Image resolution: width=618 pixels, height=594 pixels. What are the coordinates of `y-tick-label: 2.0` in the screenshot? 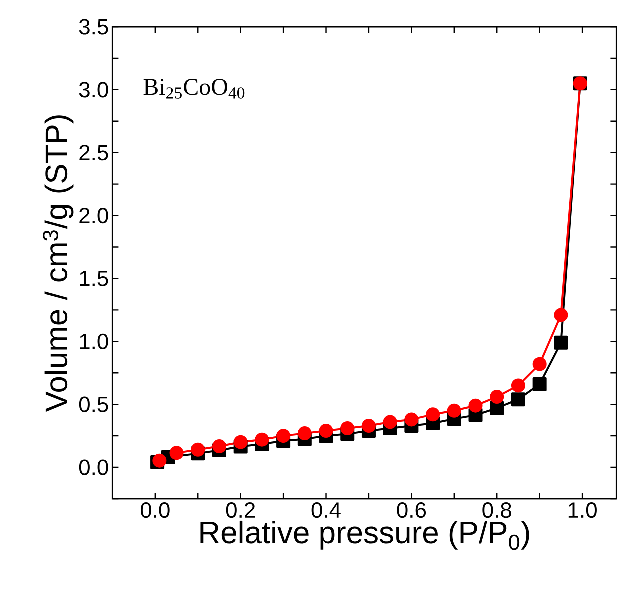 It's located at (94, 216).